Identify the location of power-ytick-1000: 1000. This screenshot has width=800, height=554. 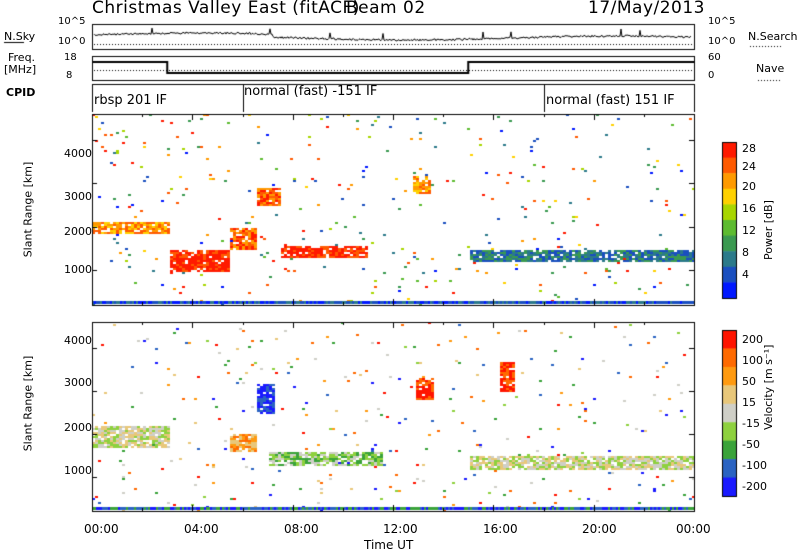
(78, 269).